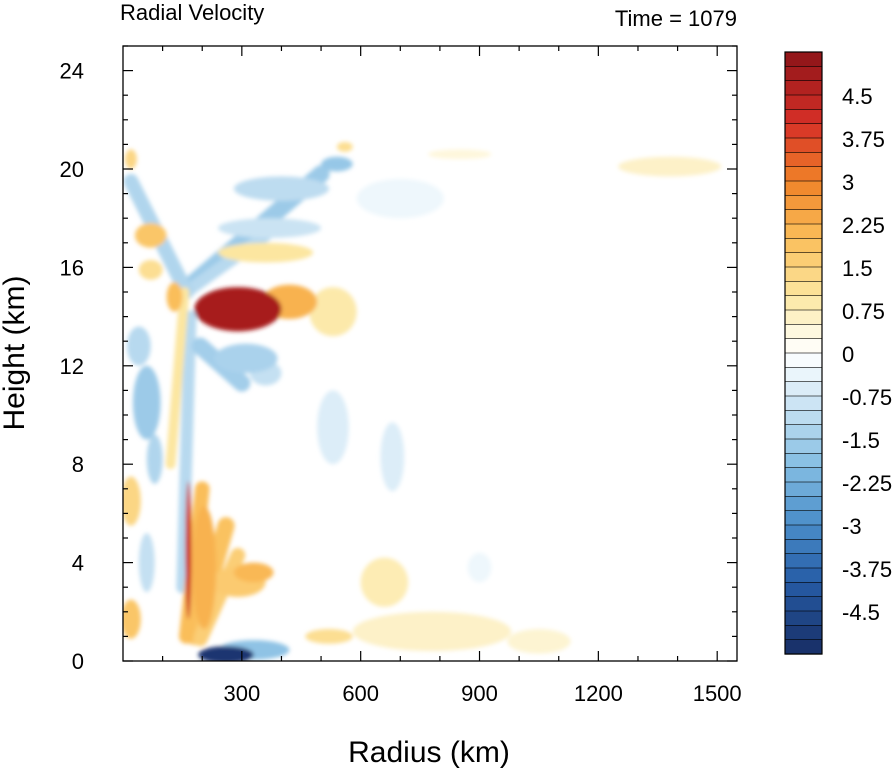 This screenshot has width=895, height=774. Describe the element at coordinates (186, 452) in the screenshot. I see `heat-ridge` at that location.